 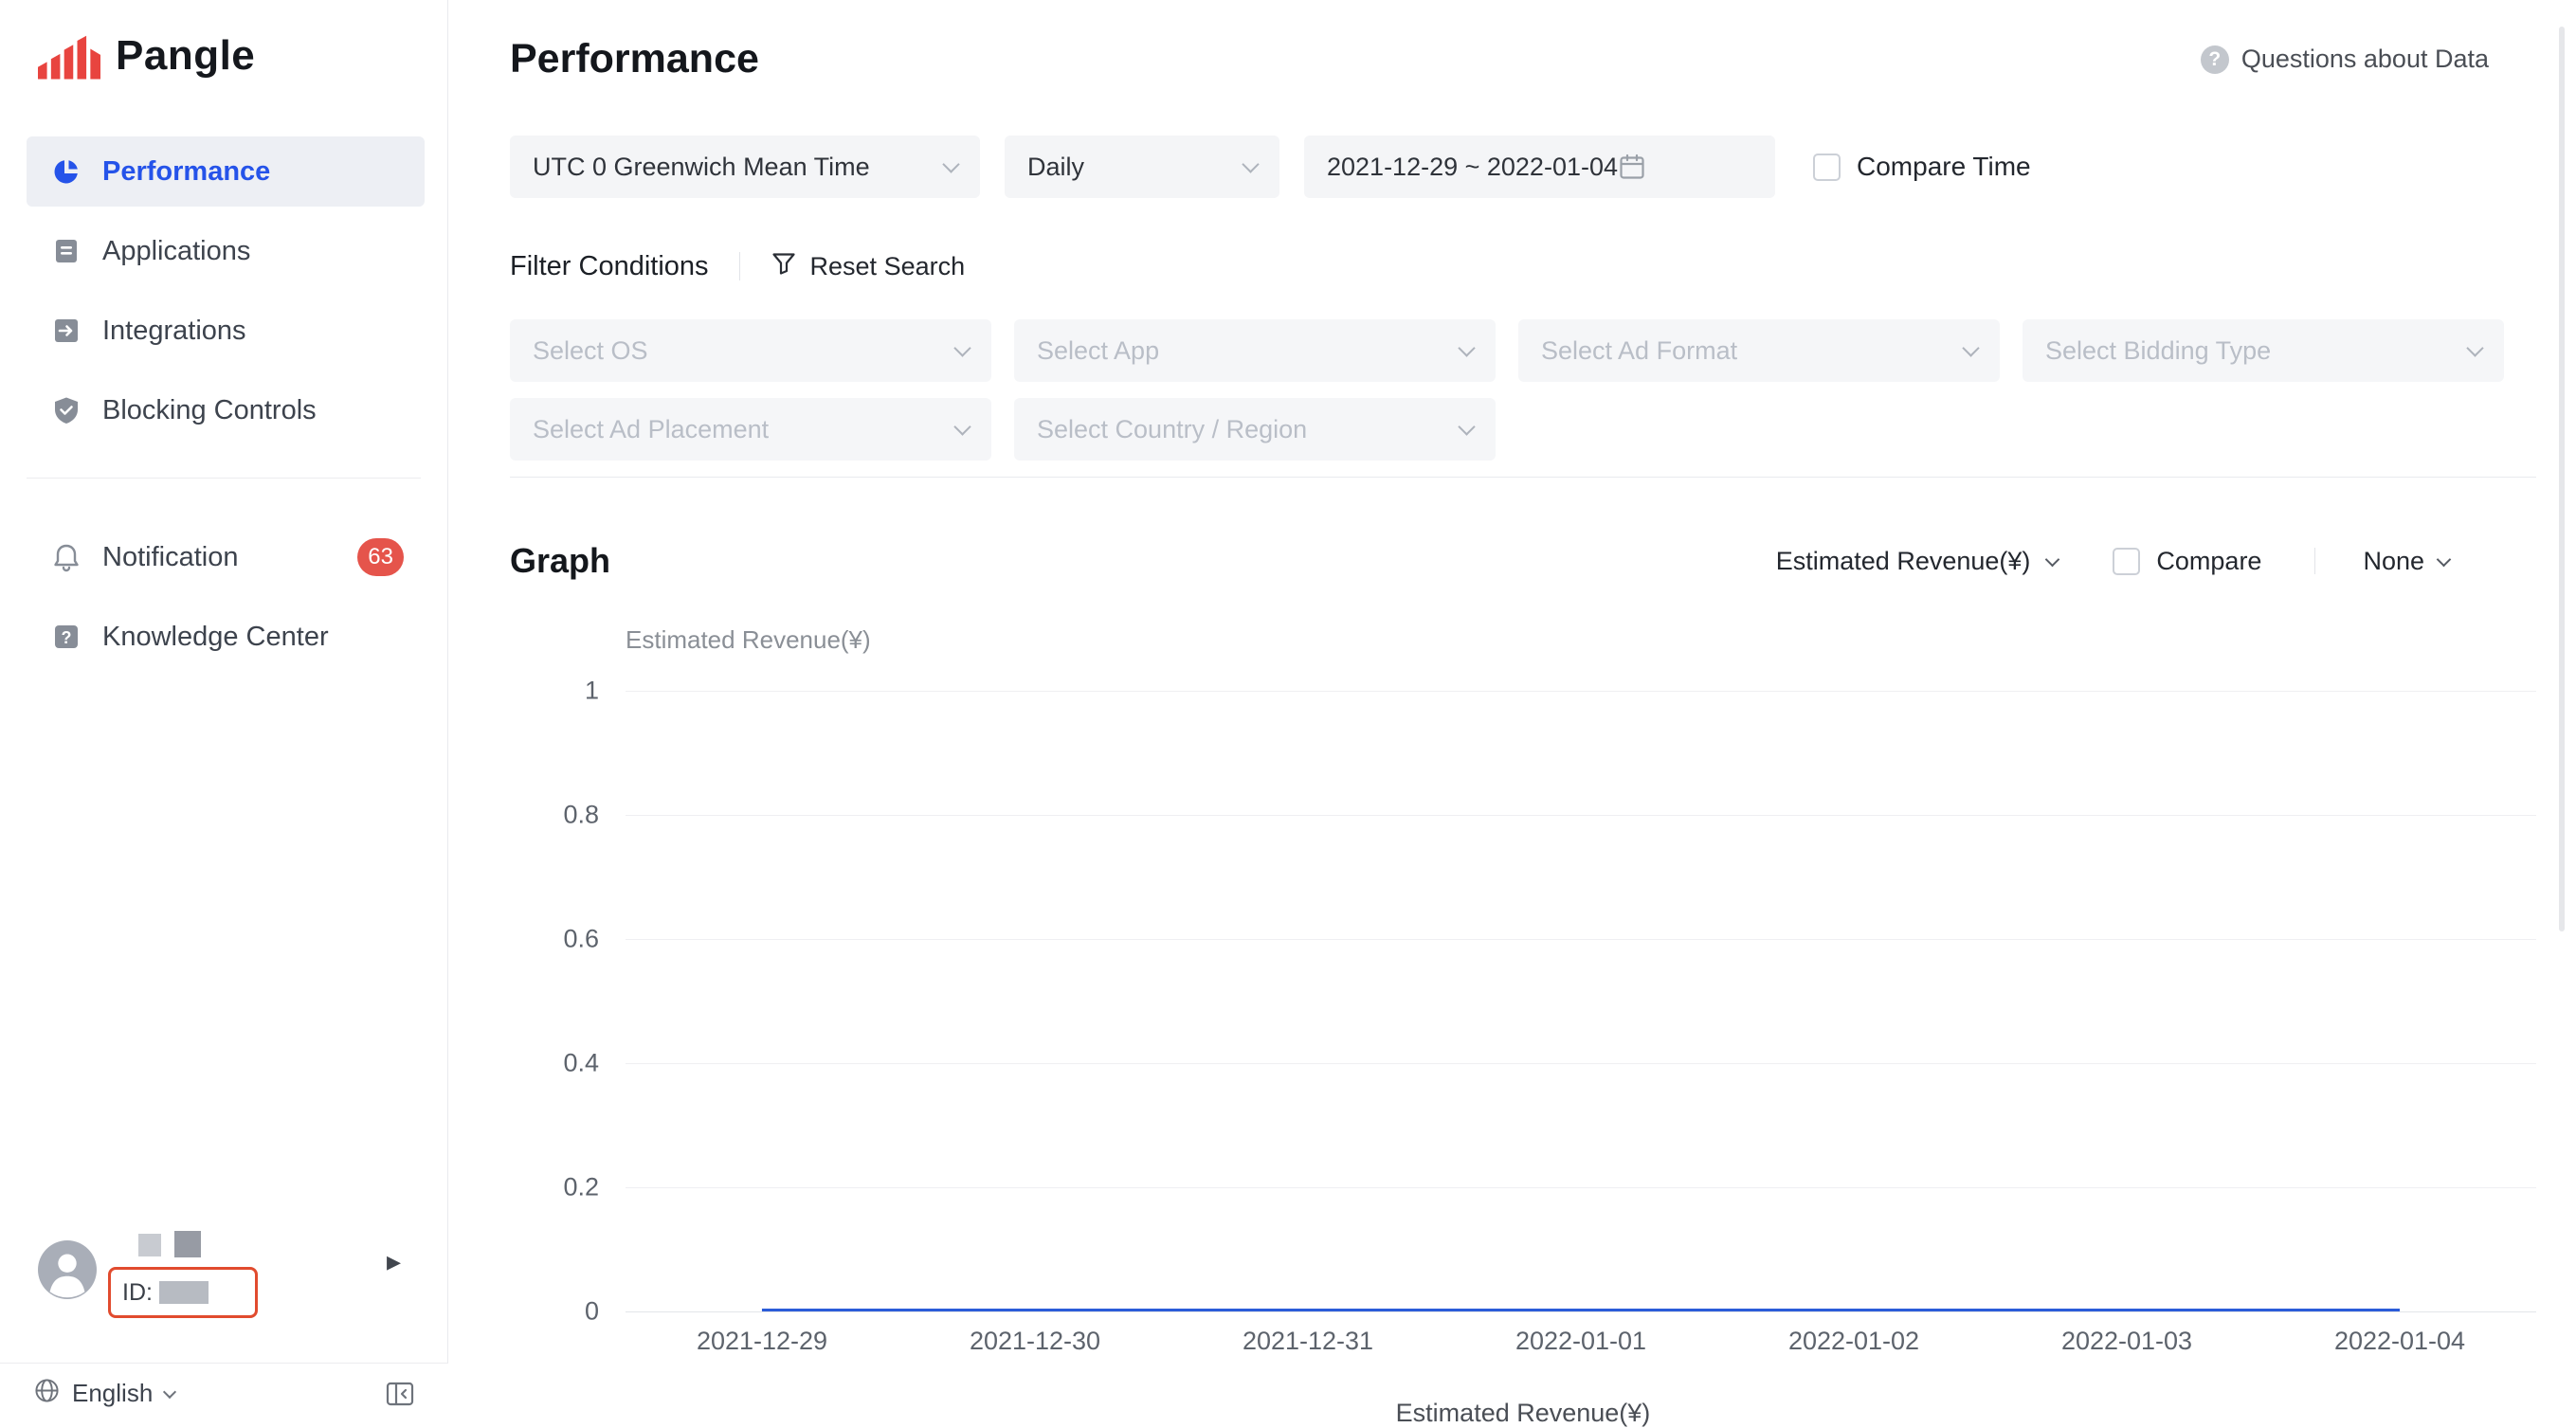 What do you see at coordinates (47, 1394) in the screenshot?
I see `globe-icon` at bounding box center [47, 1394].